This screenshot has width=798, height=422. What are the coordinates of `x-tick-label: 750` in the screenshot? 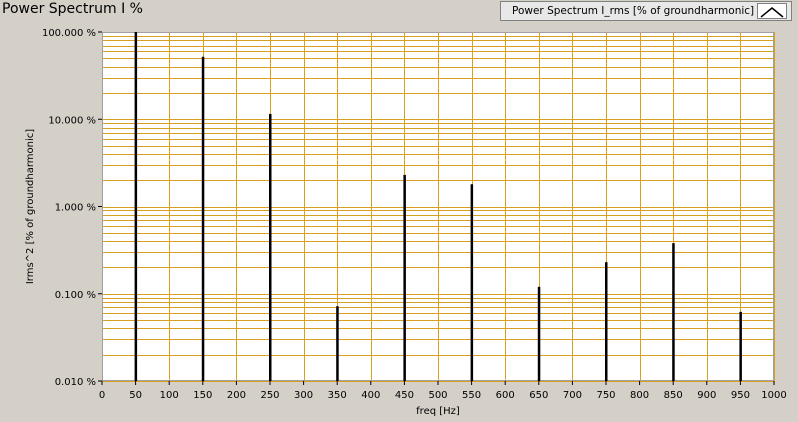 It's located at (605, 395).